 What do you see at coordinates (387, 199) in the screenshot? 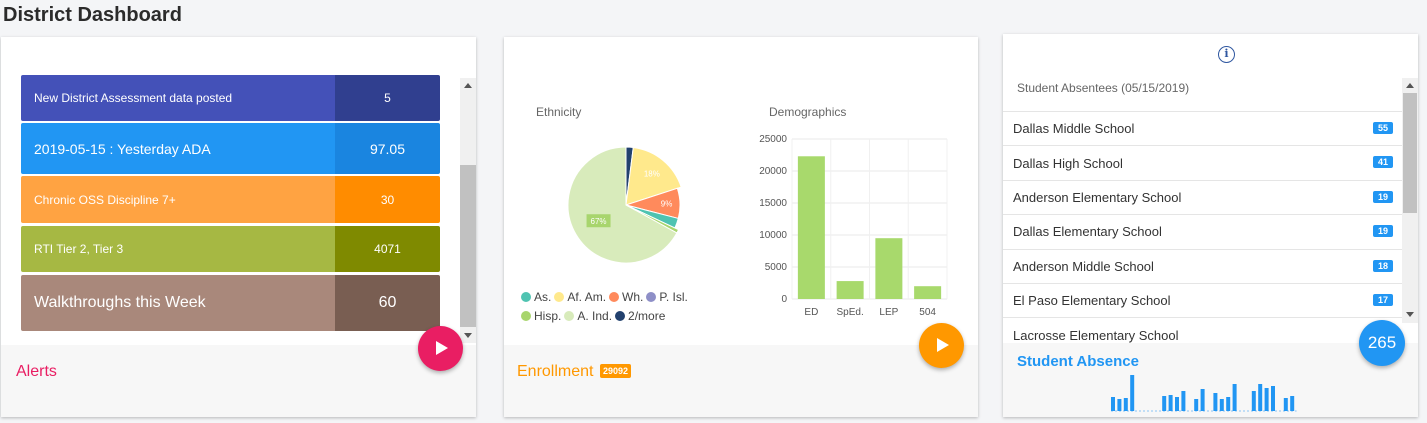
I see `alert-value: 30` at bounding box center [387, 199].